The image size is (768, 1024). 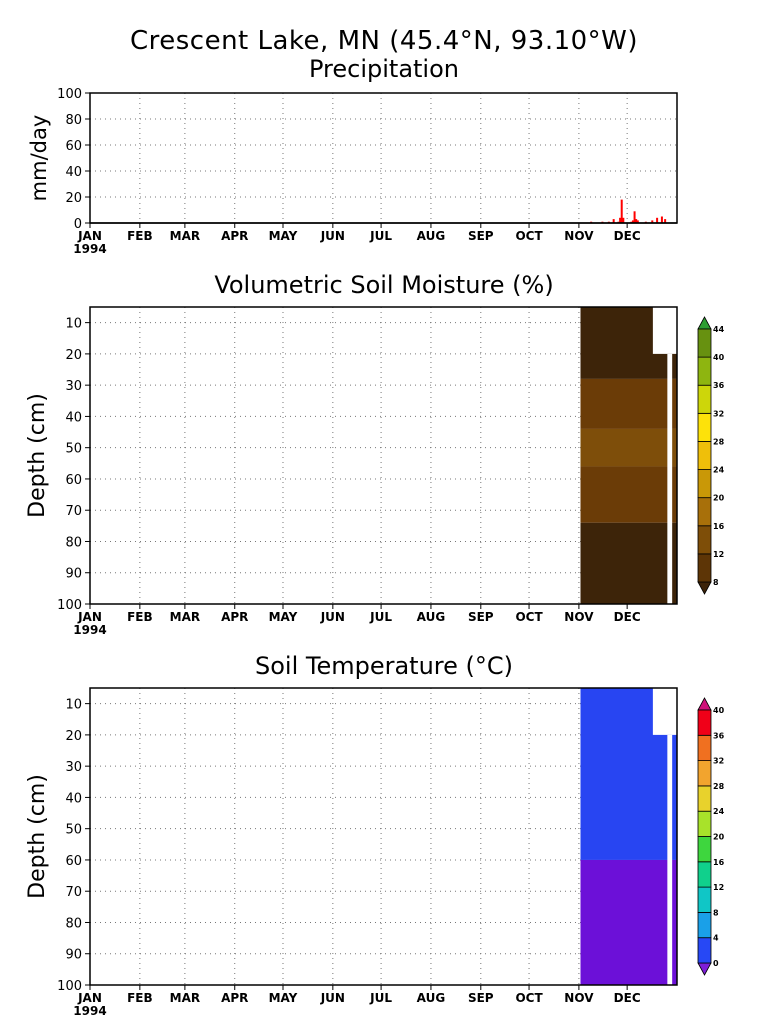 What do you see at coordinates (73, 449) in the screenshot?
I see `y-tick-label: 50` at bounding box center [73, 449].